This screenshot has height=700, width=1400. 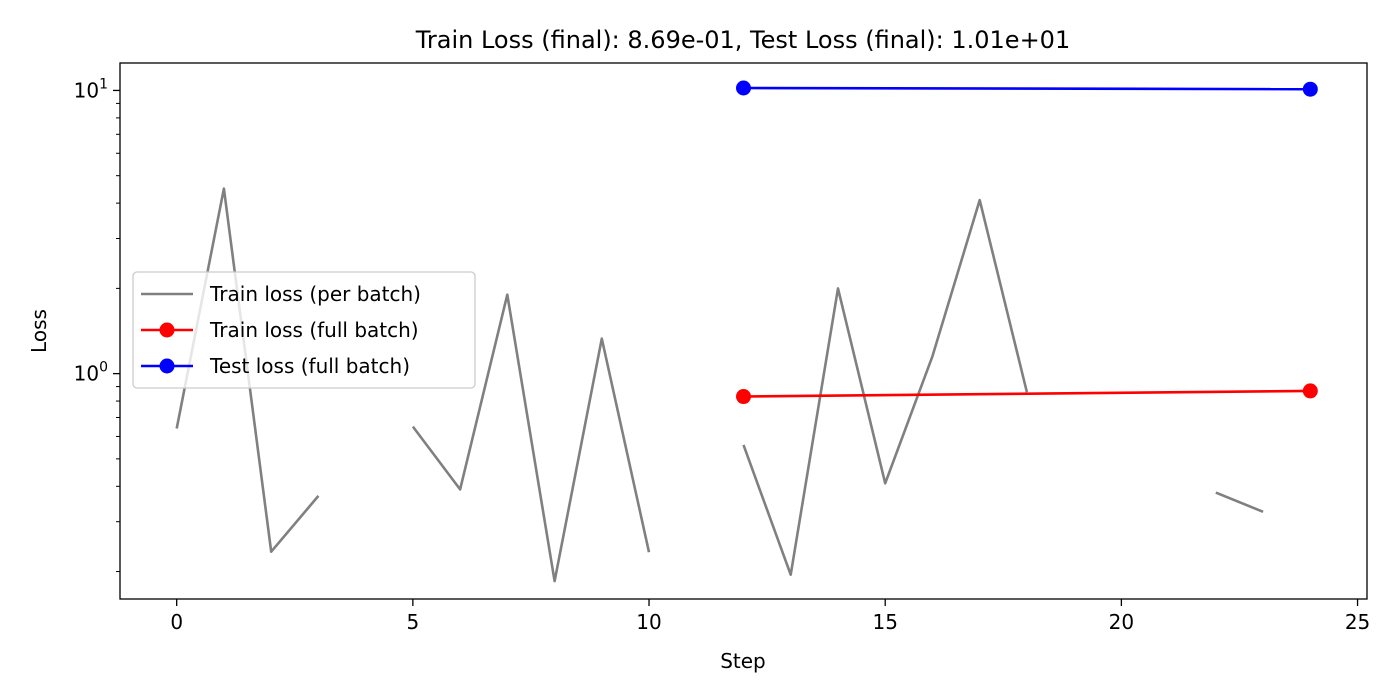 I want to click on x-tick-label: 10, so click(x=648, y=622).